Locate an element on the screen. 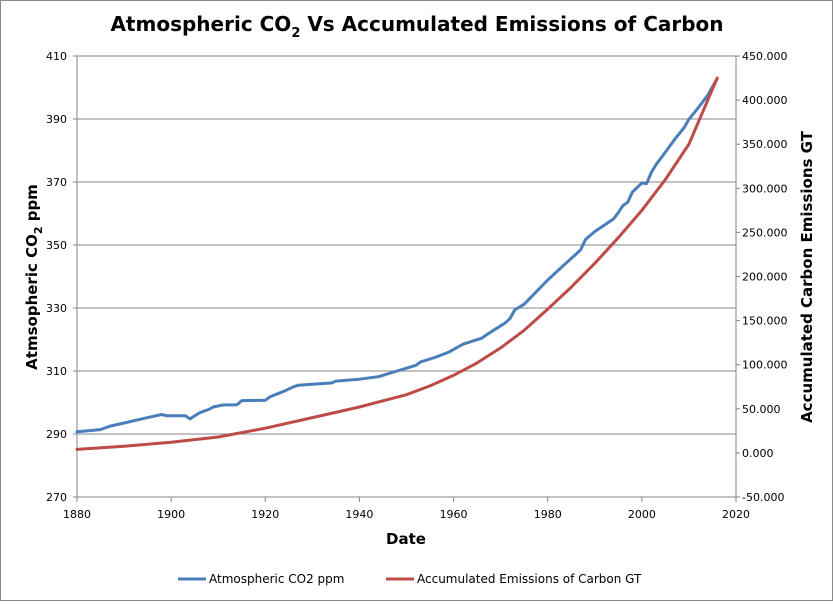 The width and height of the screenshot is (833, 604). y-left-tick-label: 410 is located at coordinates (56, 56).